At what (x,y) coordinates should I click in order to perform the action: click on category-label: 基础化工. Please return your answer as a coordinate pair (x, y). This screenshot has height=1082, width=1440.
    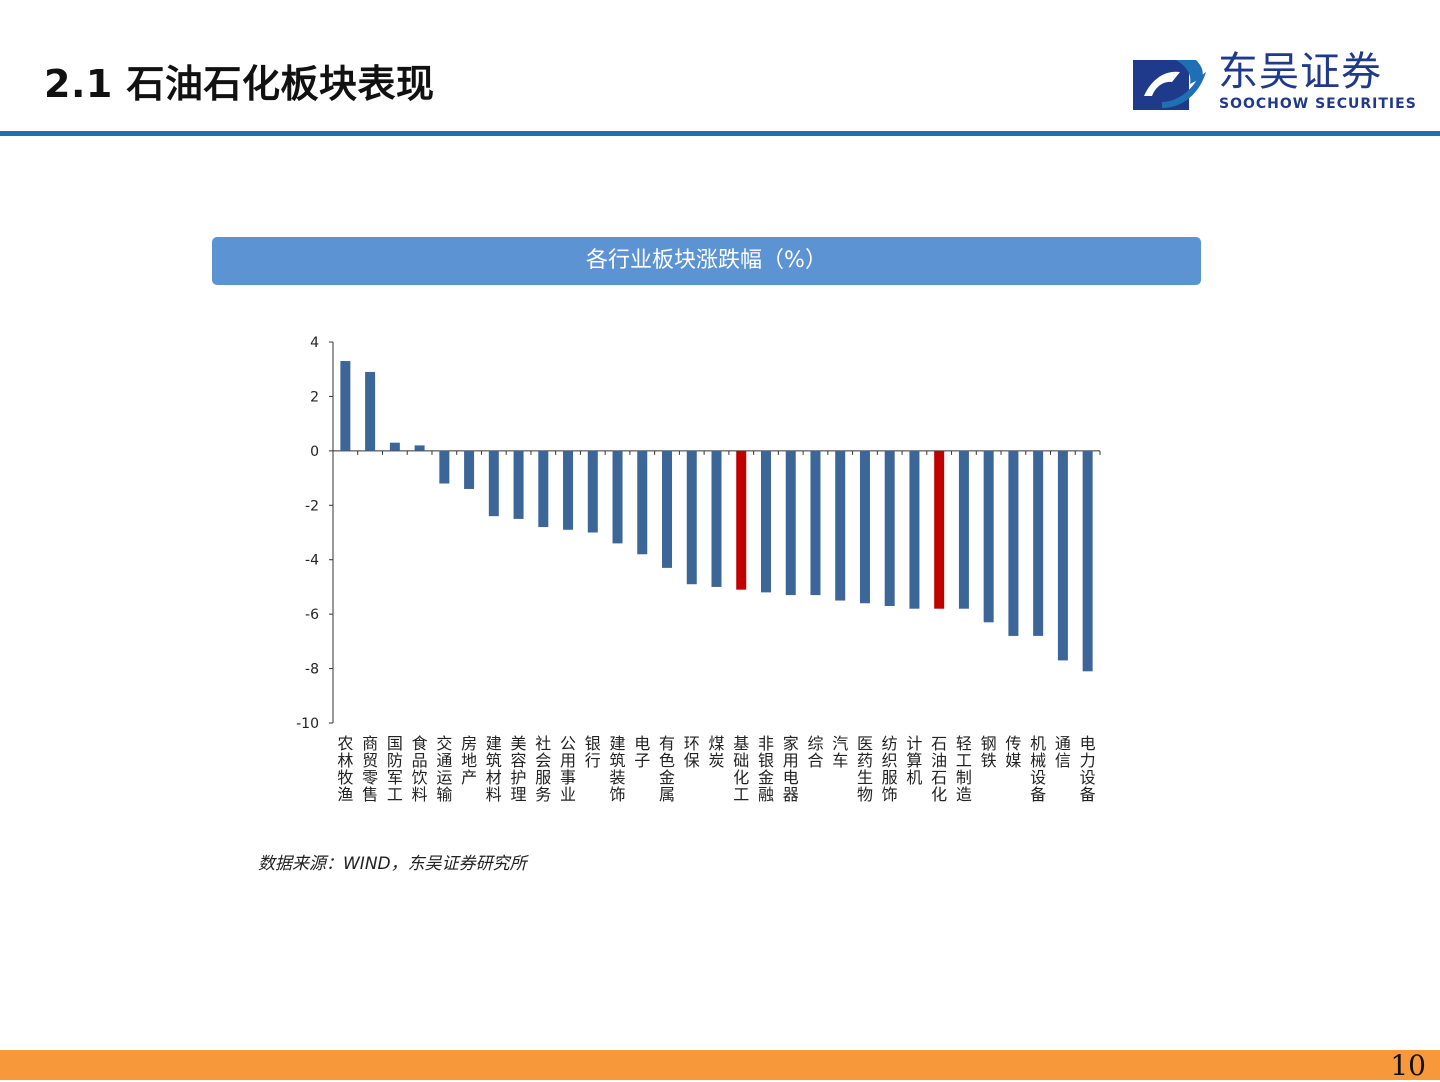
    Looking at the image, I should click on (741, 769).